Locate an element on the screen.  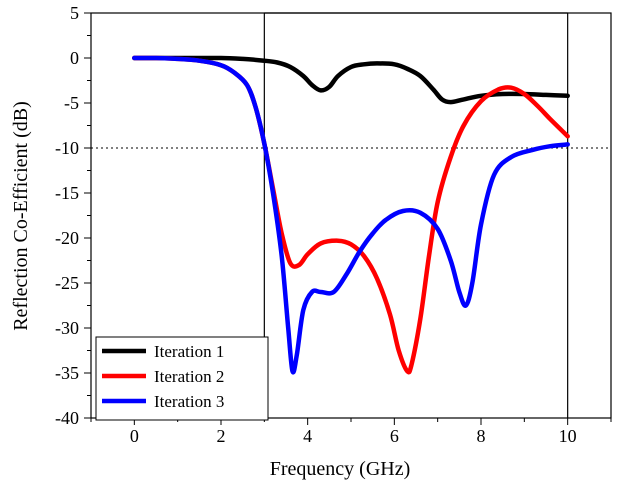
y-tick-label: -35 is located at coordinates (67, 373).